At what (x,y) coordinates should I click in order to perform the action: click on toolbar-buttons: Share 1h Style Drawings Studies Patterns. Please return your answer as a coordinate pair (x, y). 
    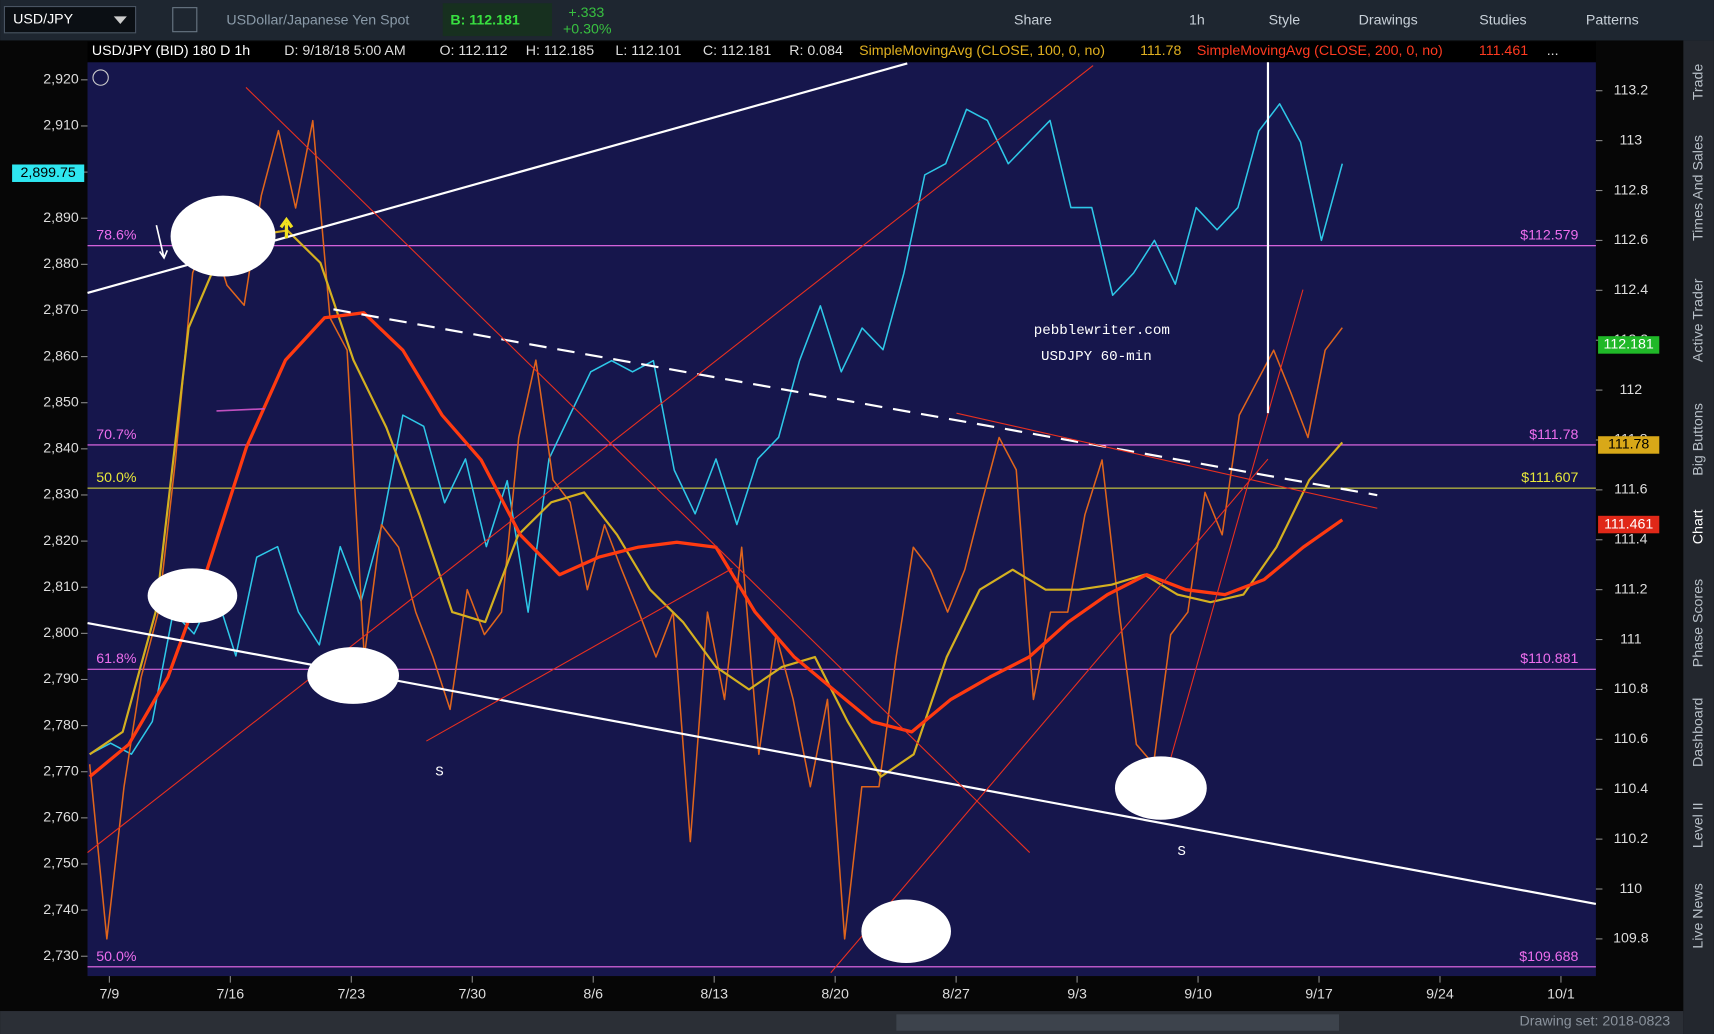
    Looking at the image, I should click on (1326, 21).